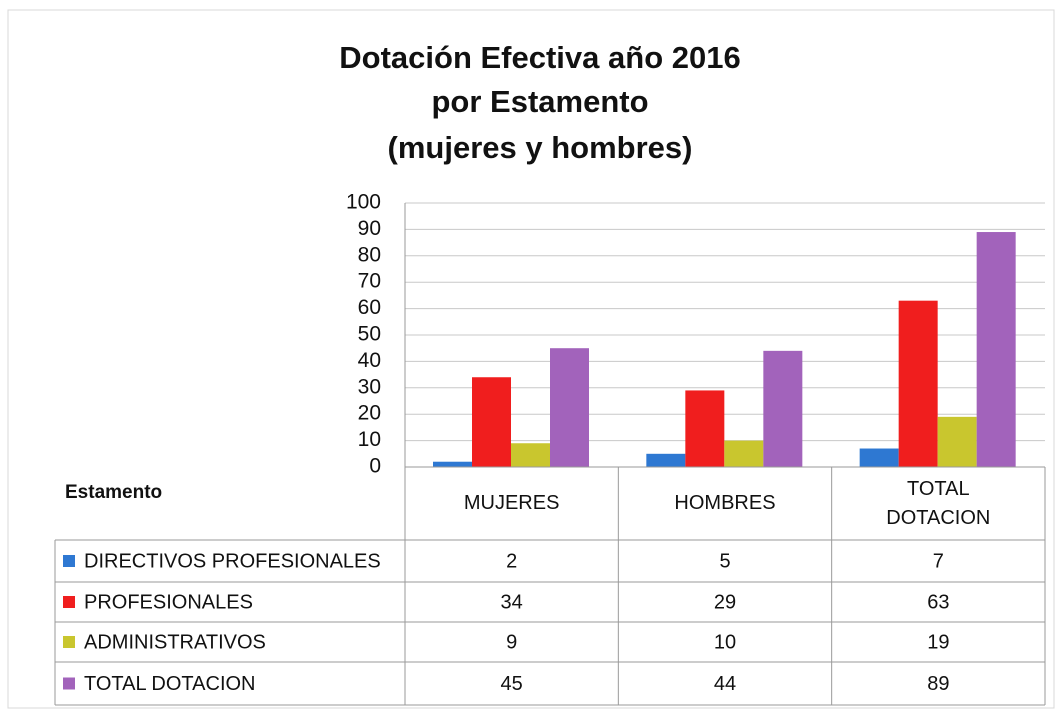 This screenshot has width=1061, height=717. I want to click on category-label: MUJERES, so click(511, 503).